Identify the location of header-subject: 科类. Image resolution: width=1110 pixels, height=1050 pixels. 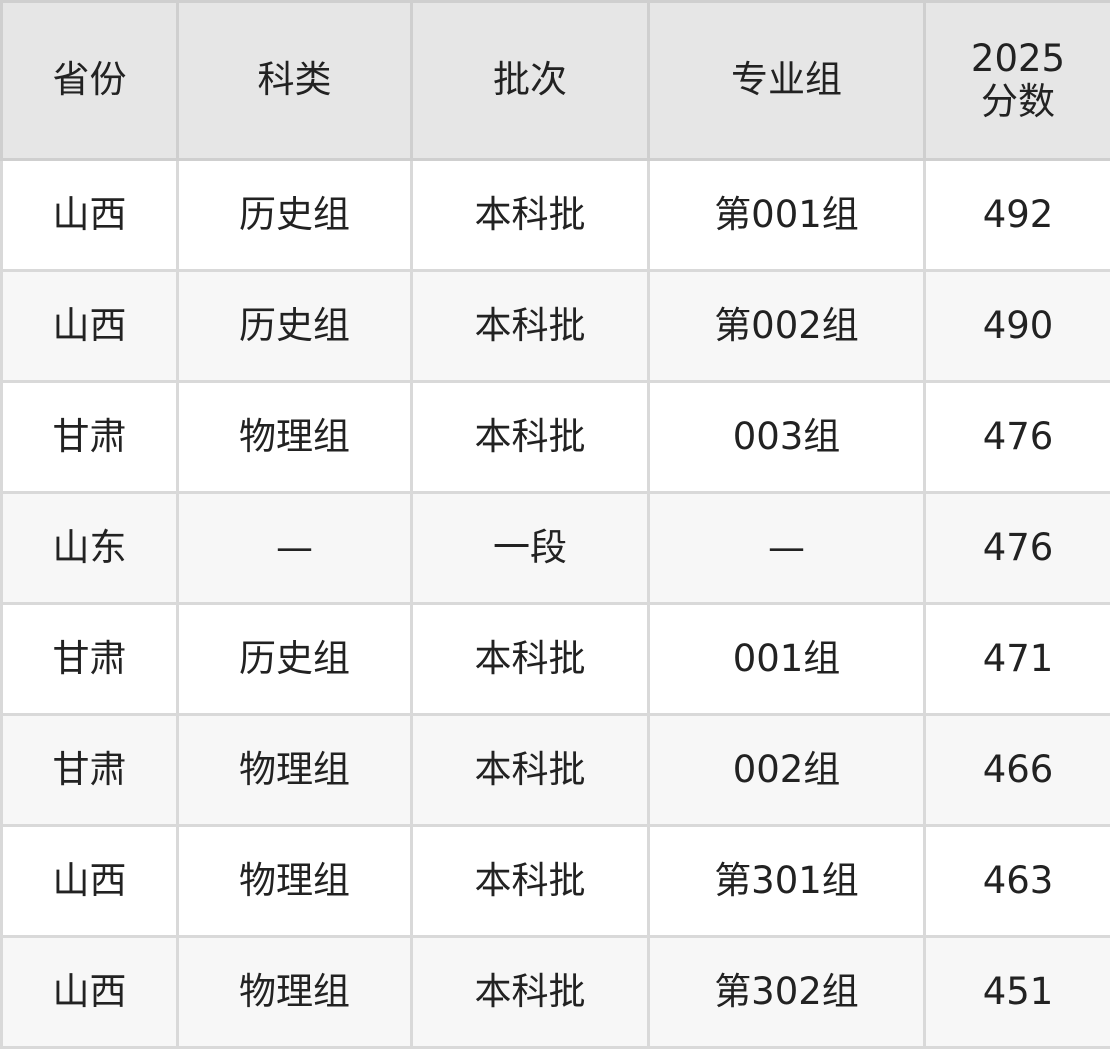
(294, 80).